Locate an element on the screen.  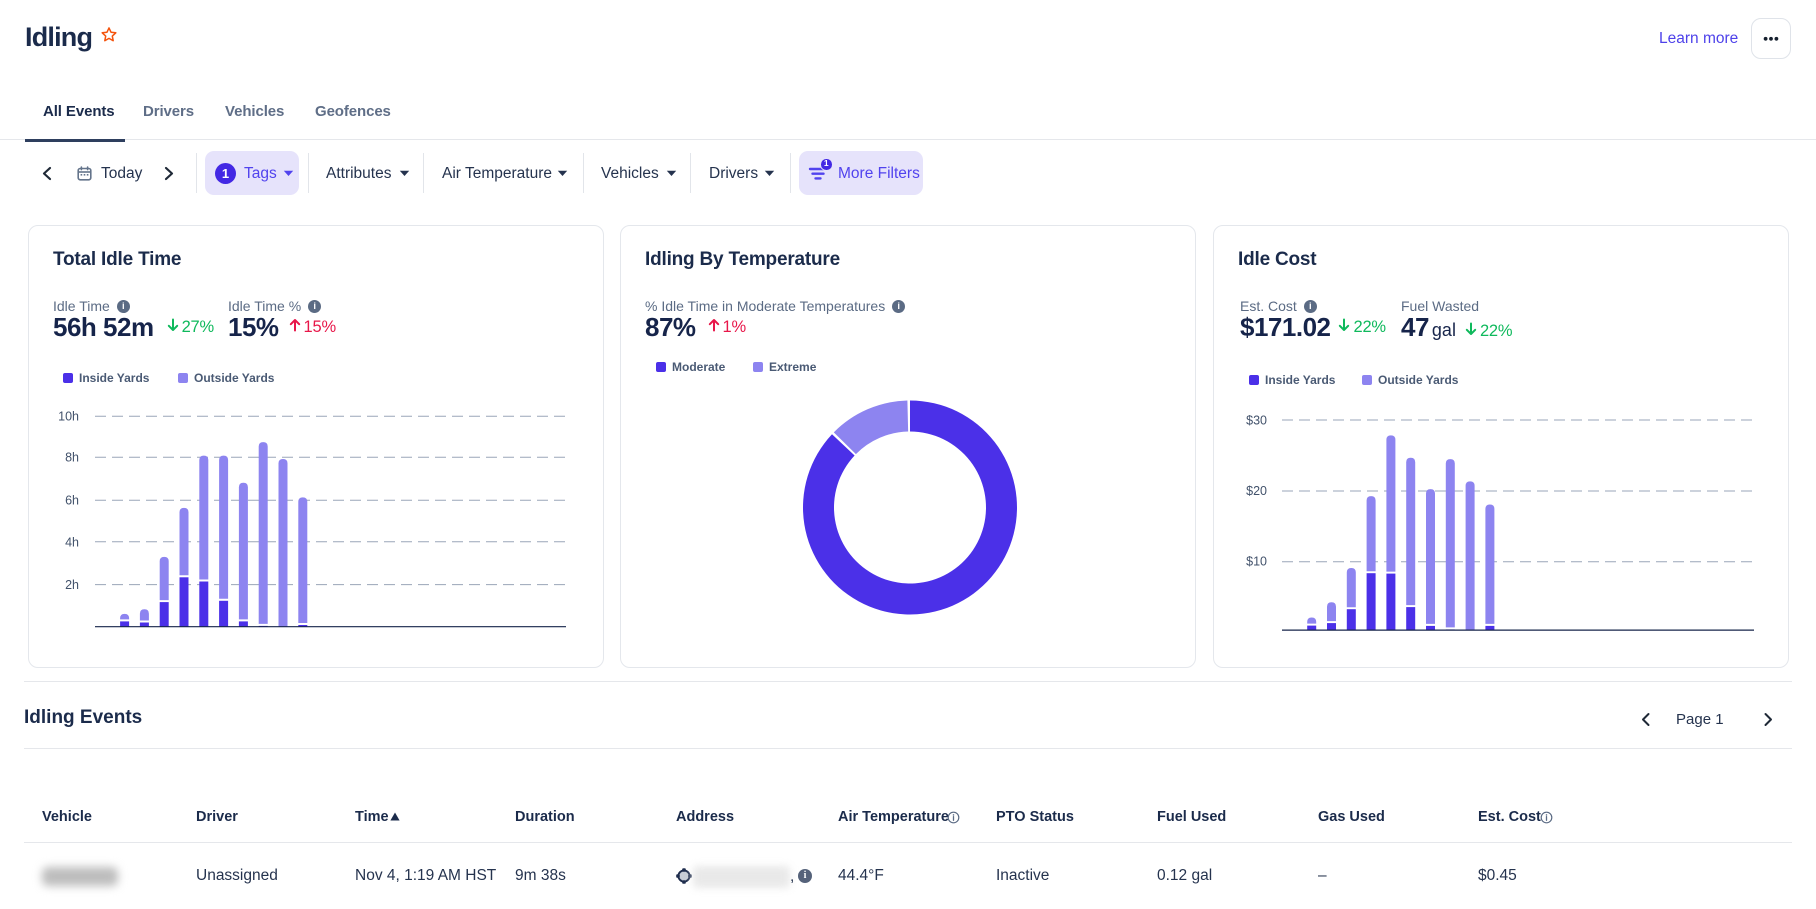
svg-text: 4h is located at coordinates (72, 543).